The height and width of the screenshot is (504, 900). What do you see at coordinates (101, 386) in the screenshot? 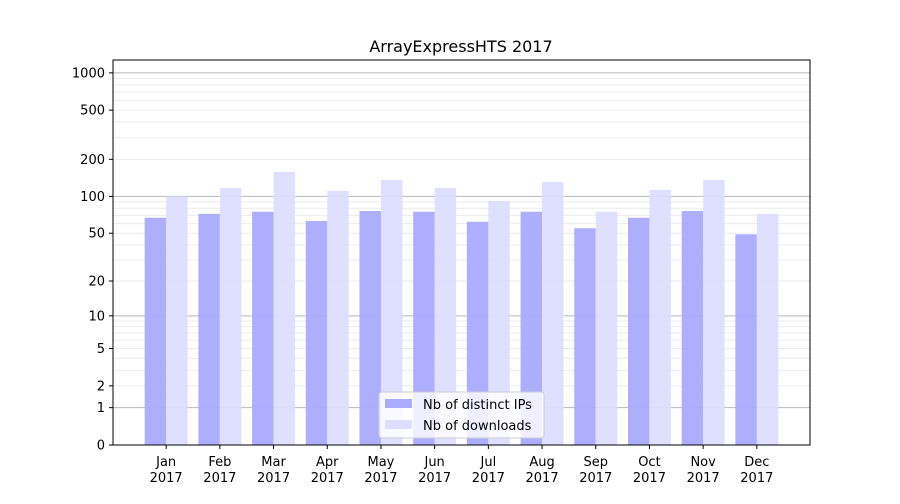
I see `y-tick-label: 2` at bounding box center [101, 386].